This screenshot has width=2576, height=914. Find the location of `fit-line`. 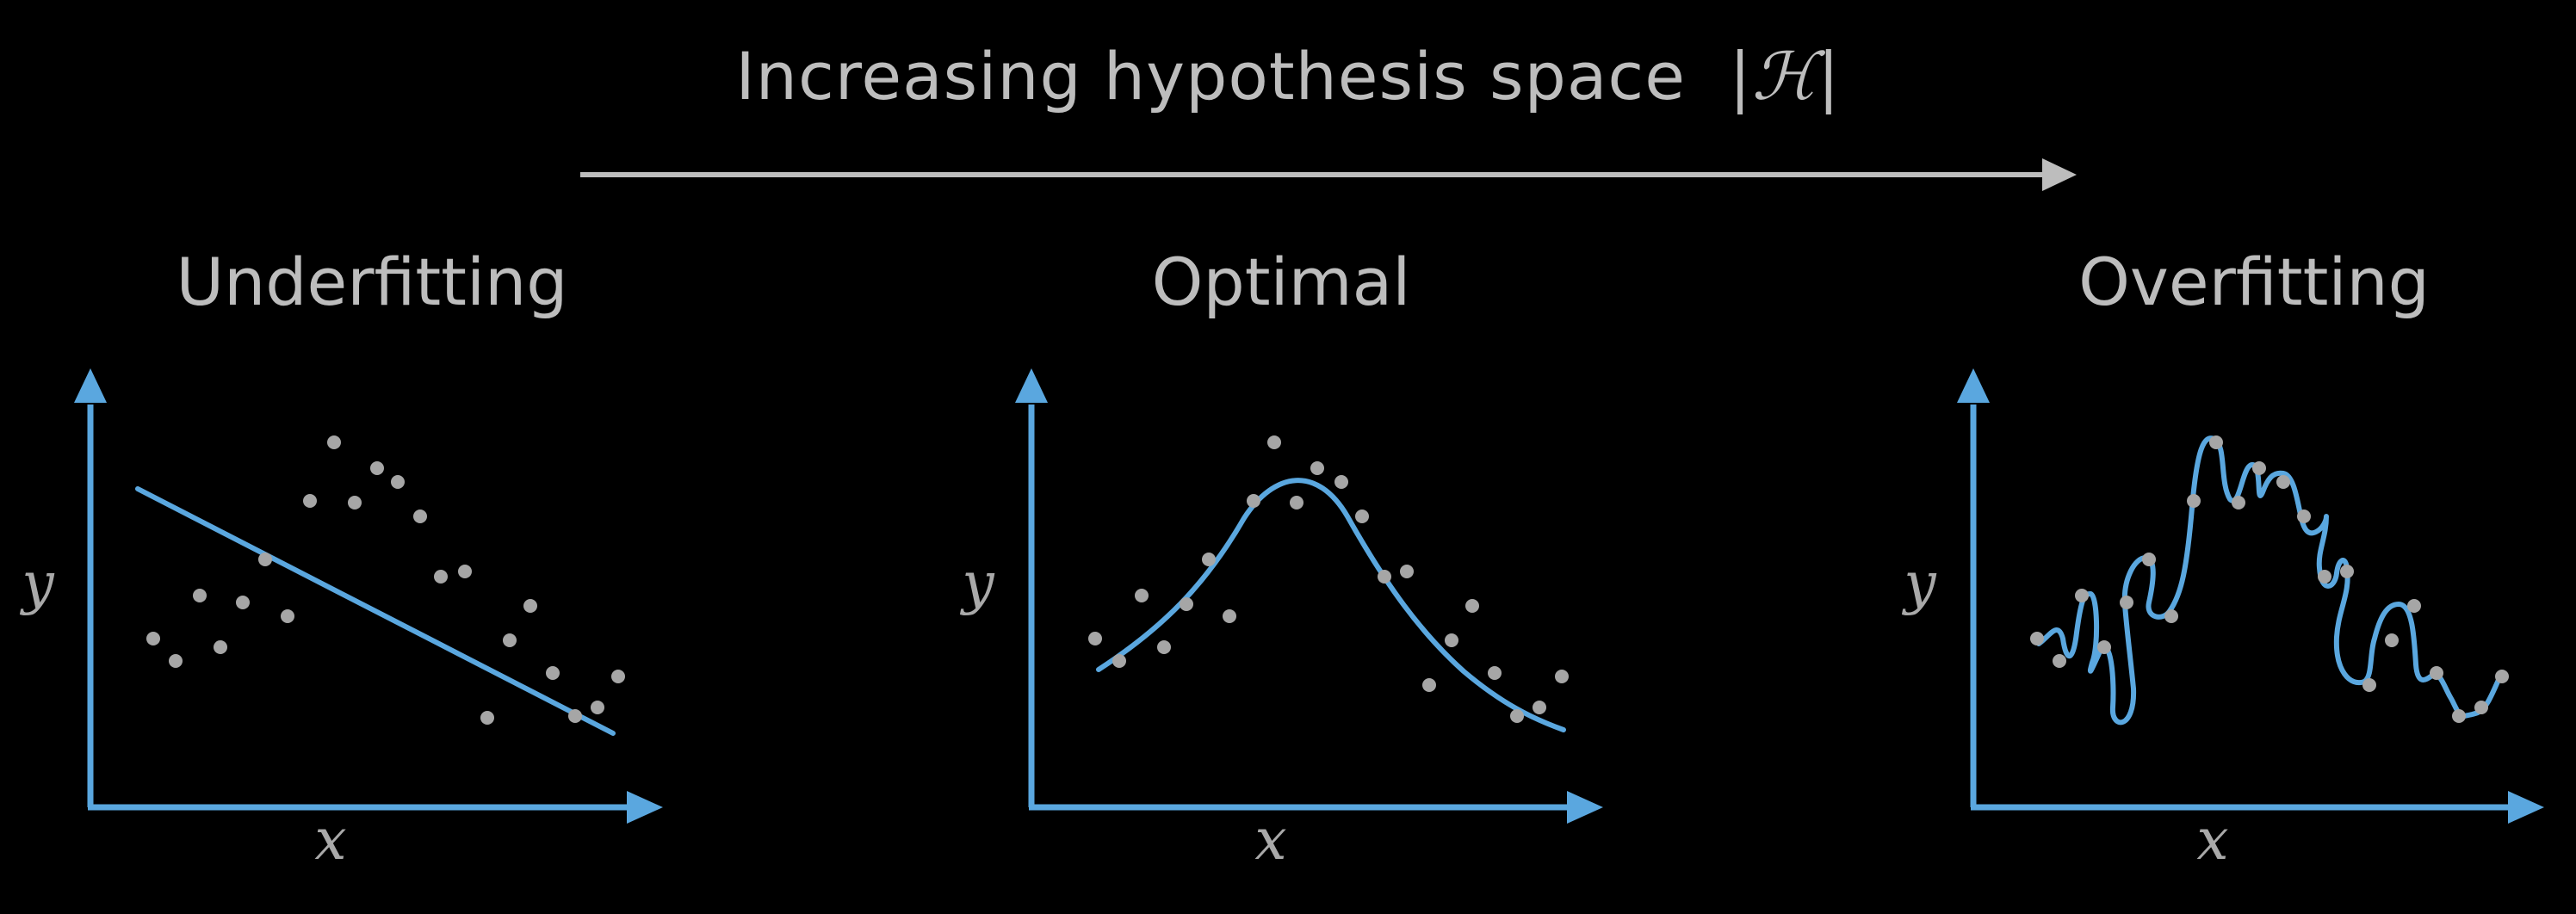

fit-line is located at coordinates (376, 611).